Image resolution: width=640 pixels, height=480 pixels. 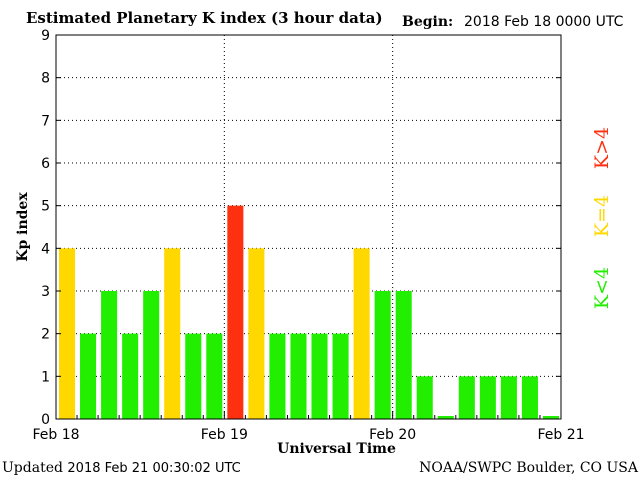 What do you see at coordinates (45, 164) in the screenshot?
I see `y-tick-label: 6` at bounding box center [45, 164].